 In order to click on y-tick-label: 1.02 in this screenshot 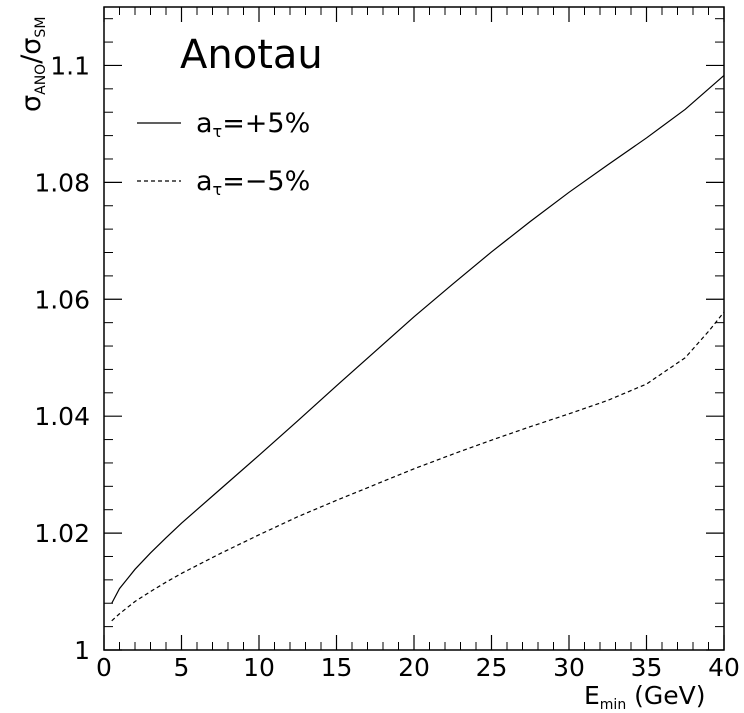, I will do `click(62, 533)`.